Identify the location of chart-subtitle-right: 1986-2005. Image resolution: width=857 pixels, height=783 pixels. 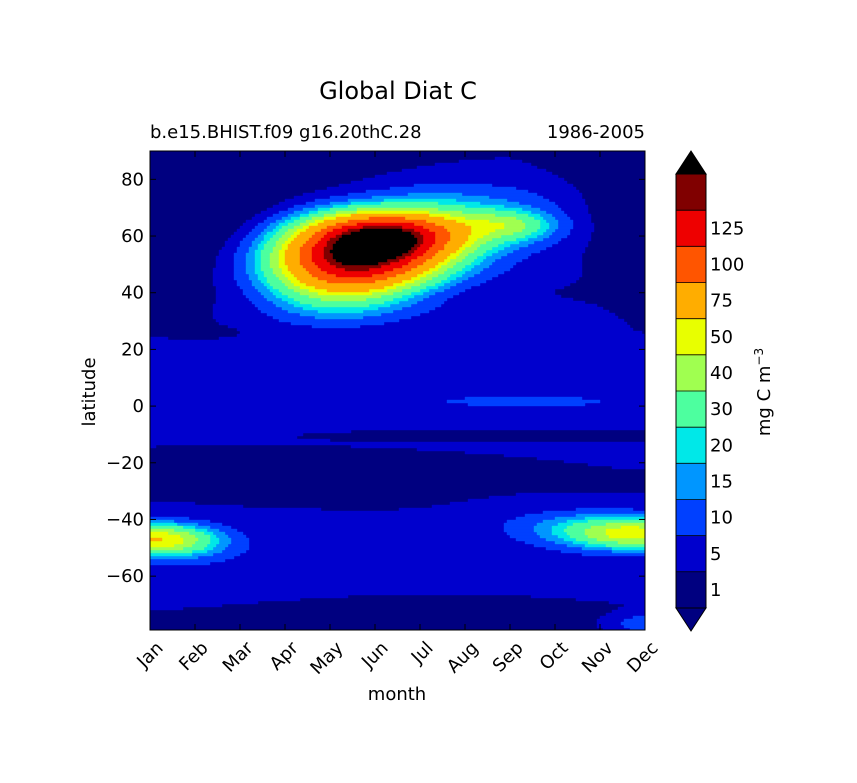
(596, 132).